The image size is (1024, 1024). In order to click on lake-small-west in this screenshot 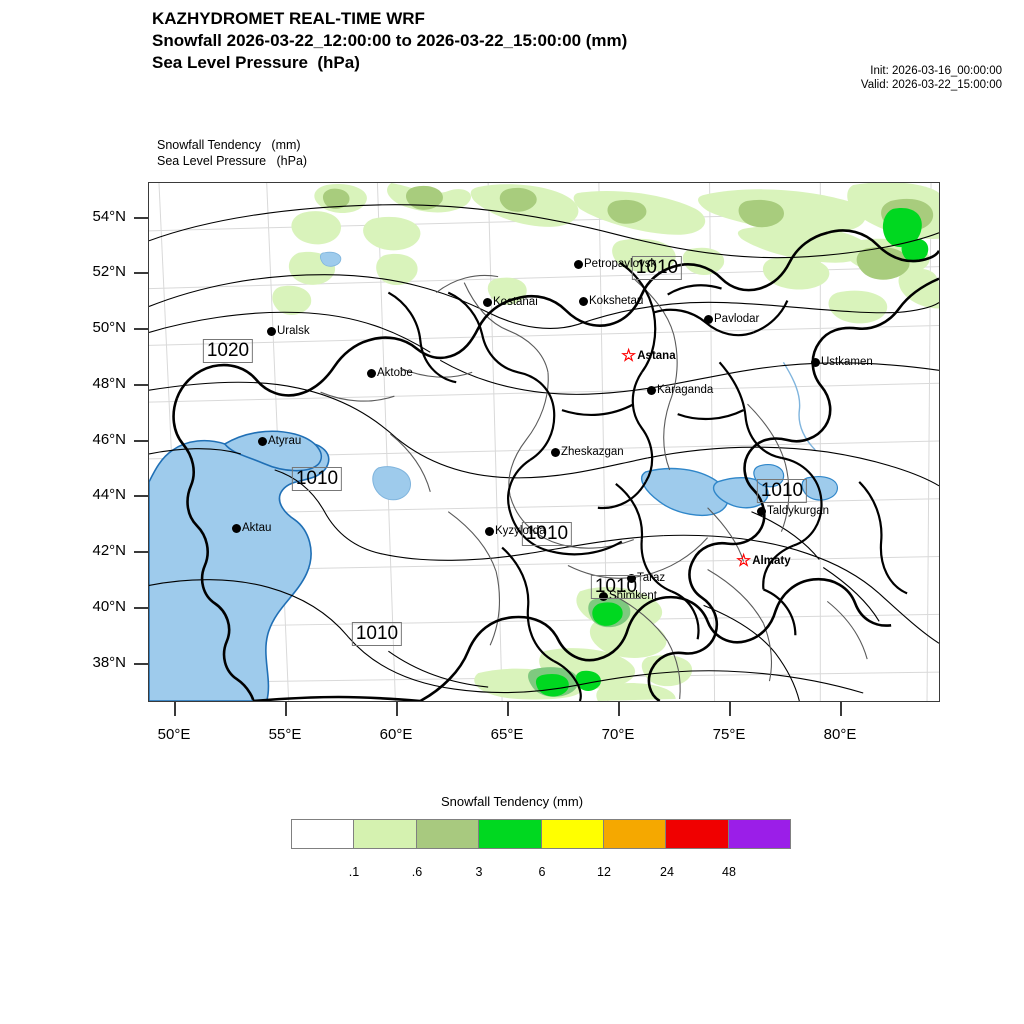, I will do `click(330, 259)`.